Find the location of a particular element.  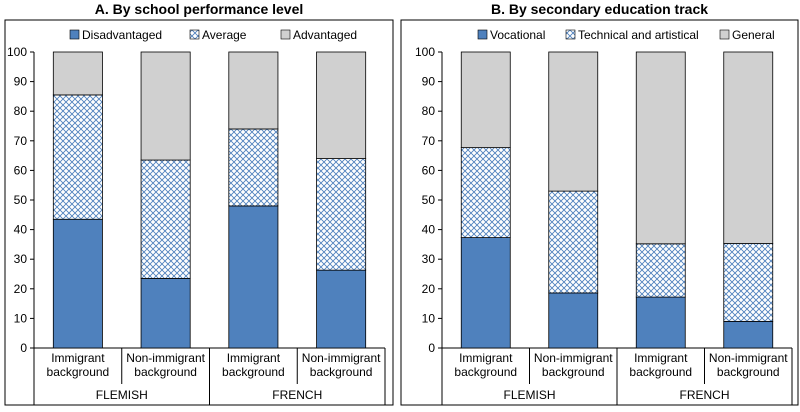

legend-label: Vocational is located at coordinates (517, 35).